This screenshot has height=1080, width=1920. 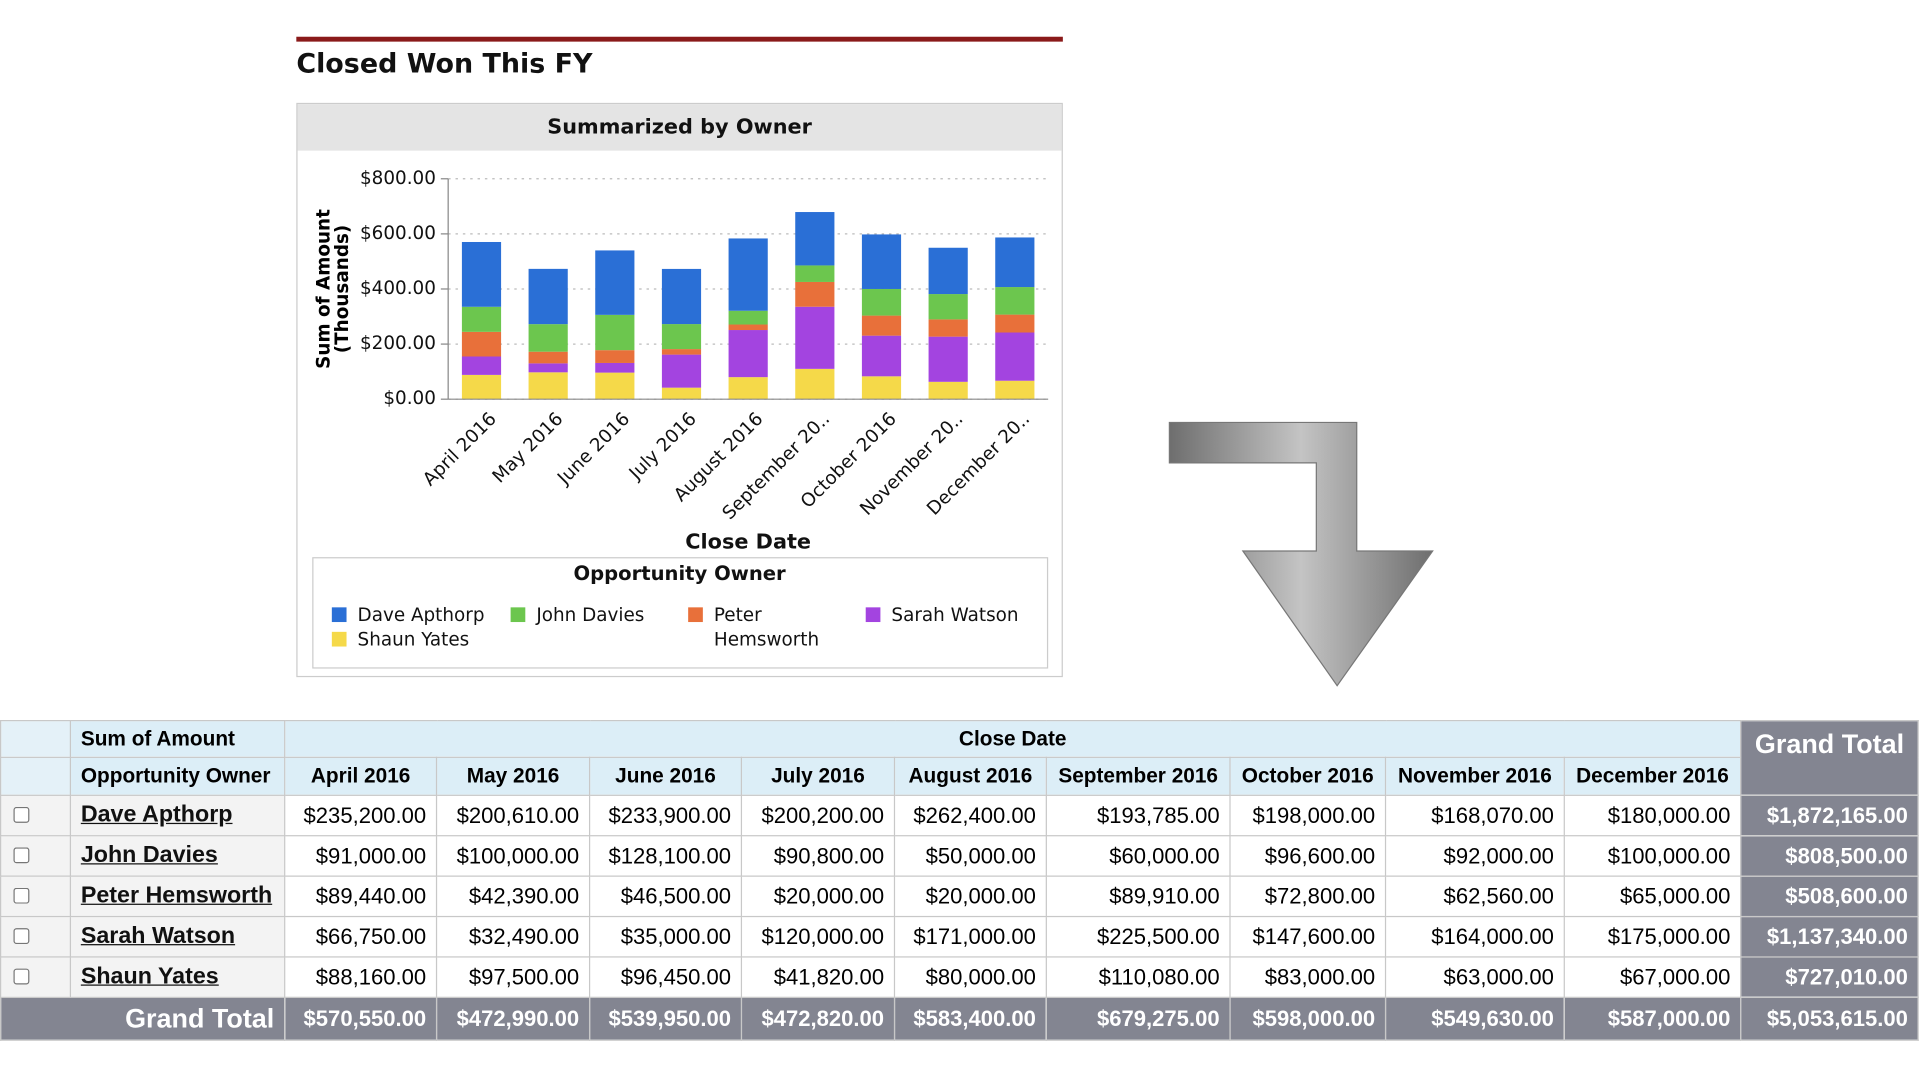 I want to click on amount-cell: $235,200.00, so click(x=361, y=815).